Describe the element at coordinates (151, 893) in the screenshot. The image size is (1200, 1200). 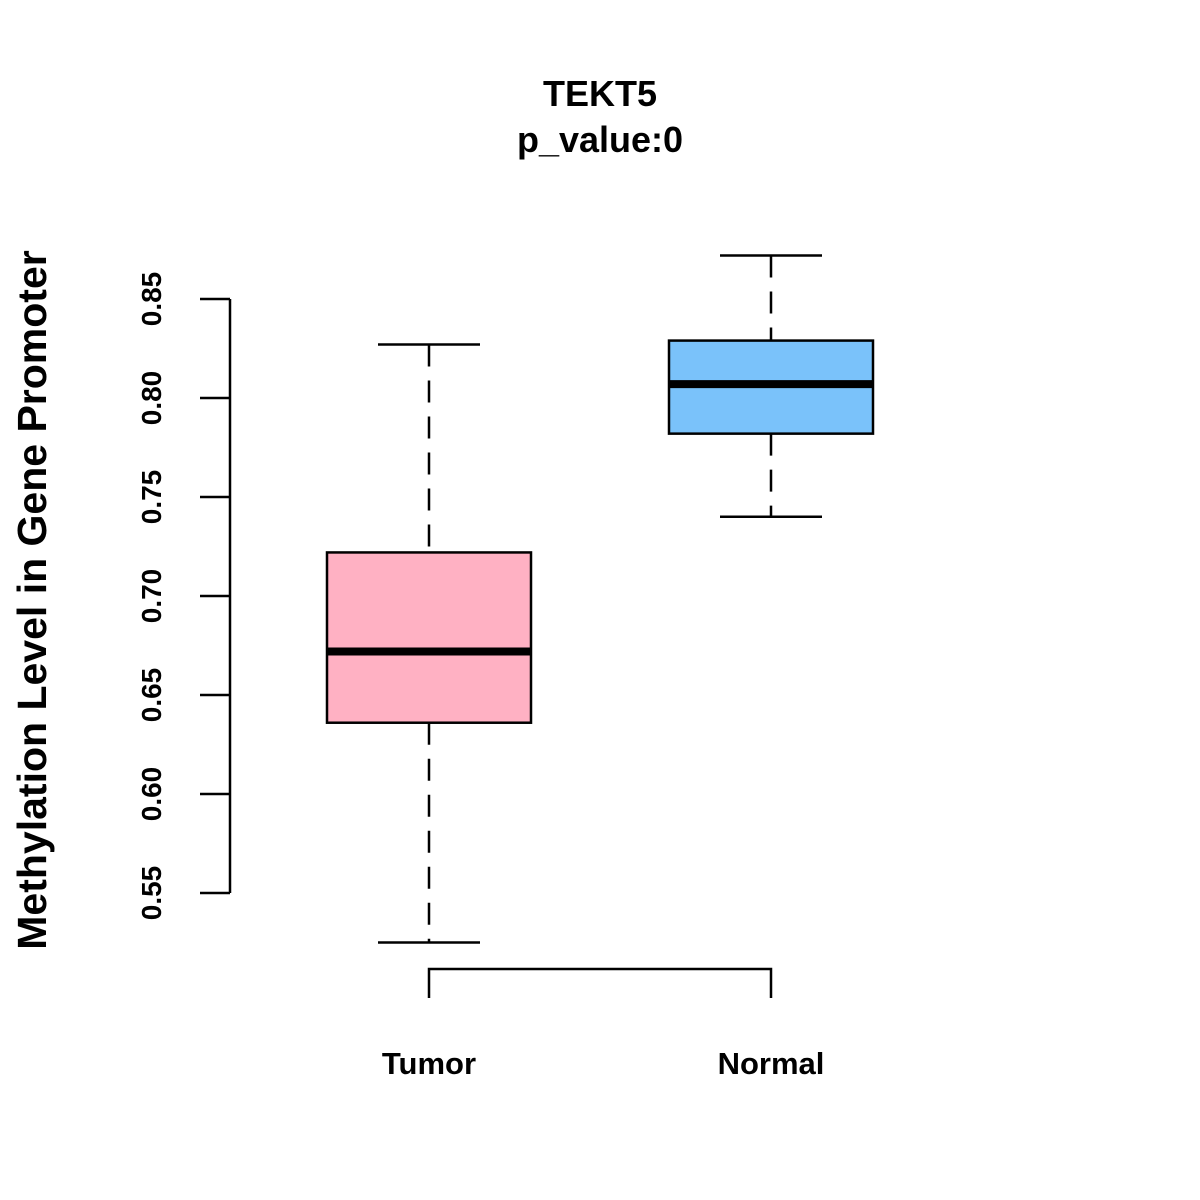
I see `y-tick-label: 0.55` at that location.